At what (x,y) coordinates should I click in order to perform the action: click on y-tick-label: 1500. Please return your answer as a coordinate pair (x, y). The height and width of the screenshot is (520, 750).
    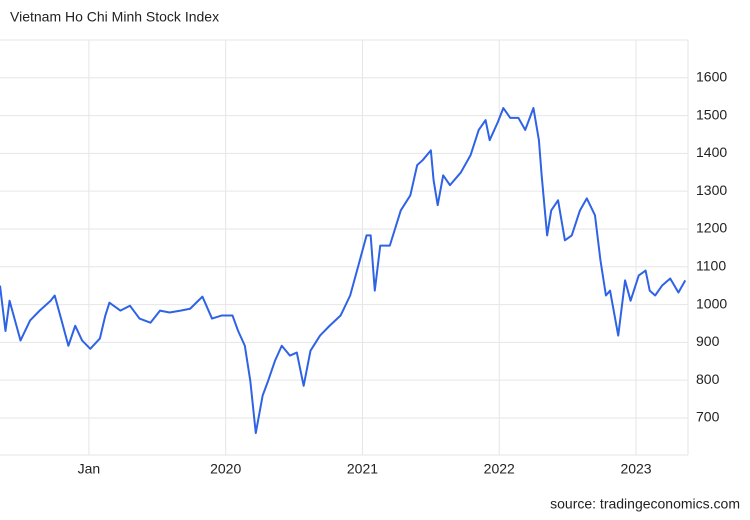
    Looking at the image, I should click on (711, 114).